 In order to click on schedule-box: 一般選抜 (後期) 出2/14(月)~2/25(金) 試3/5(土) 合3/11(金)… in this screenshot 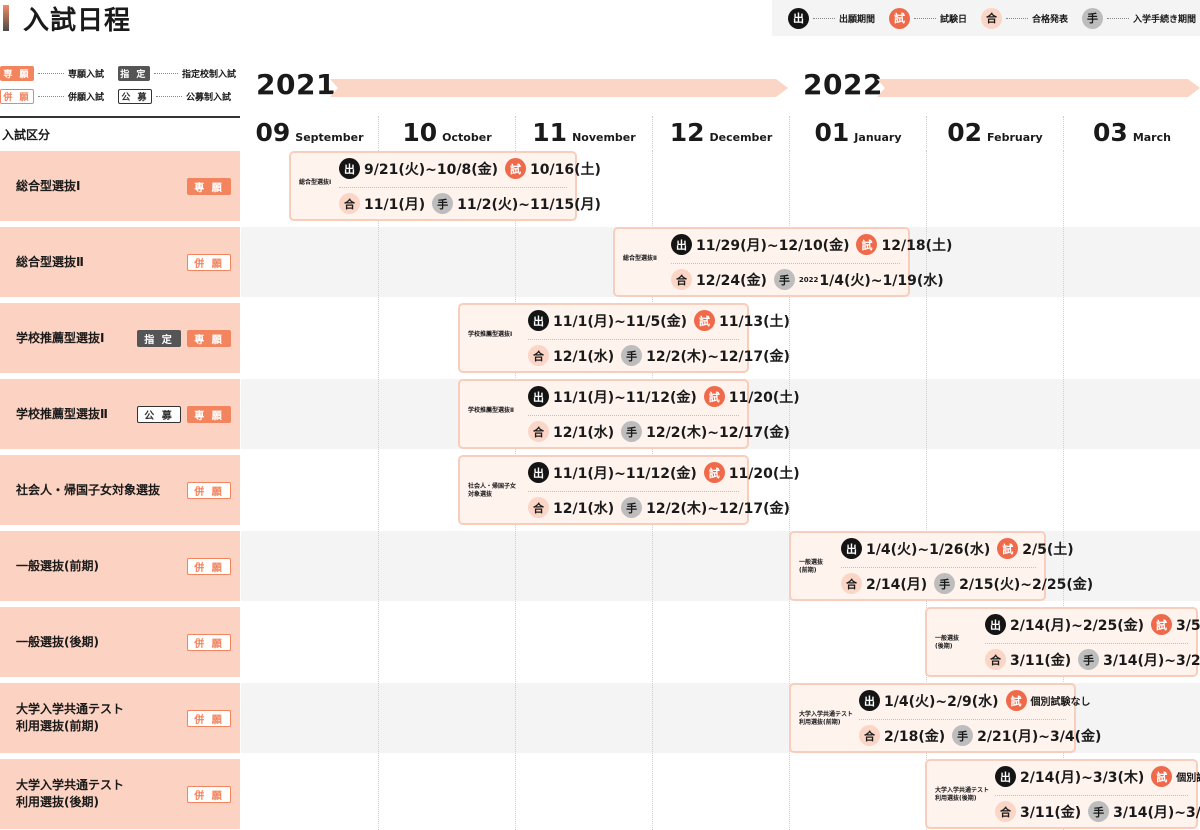, I will do `click(1062, 642)`.